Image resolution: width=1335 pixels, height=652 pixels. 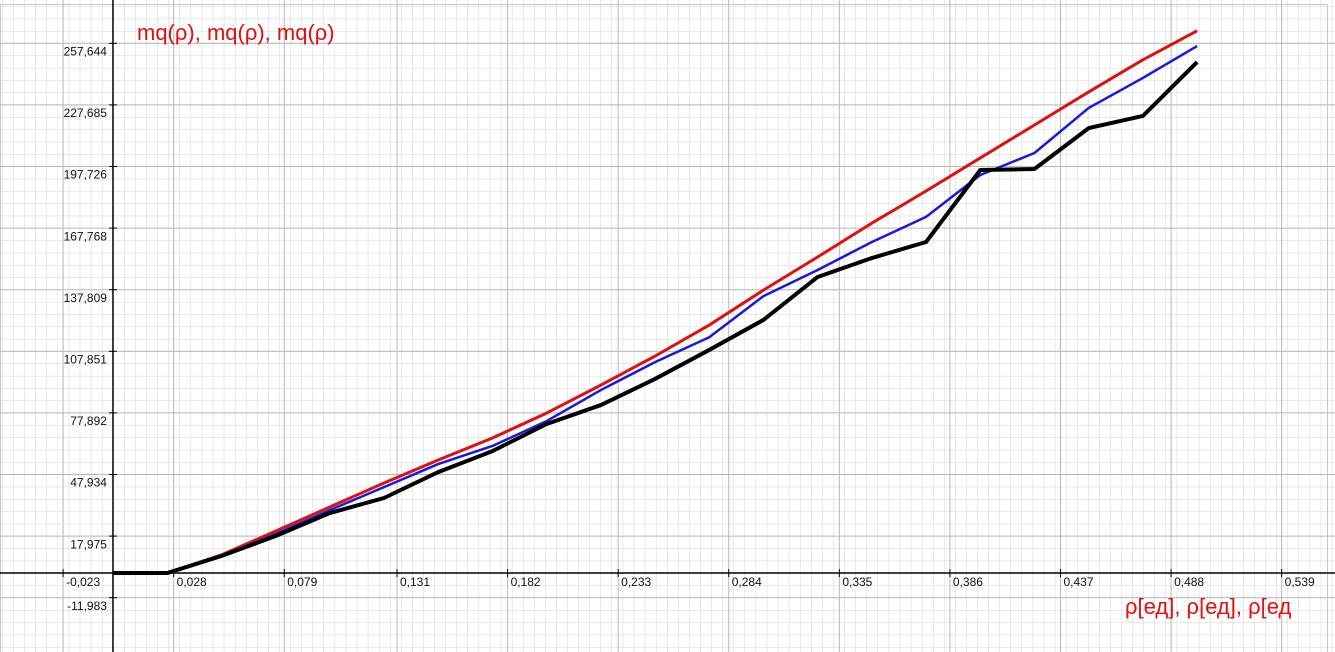 What do you see at coordinates (87, 606) in the screenshot?
I see `y-tick-label: -11,983` at bounding box center [87, 606].